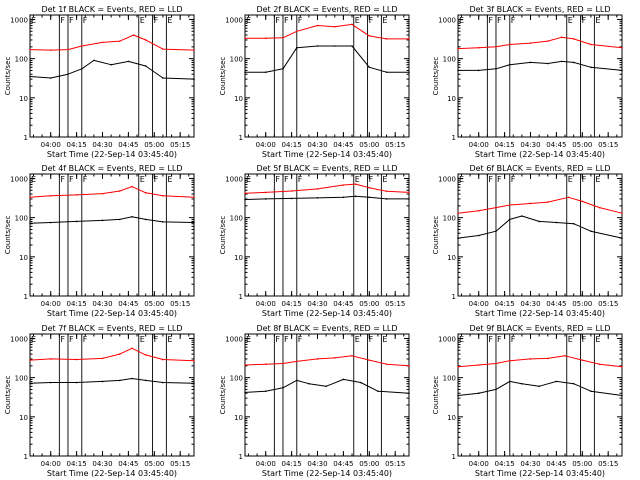  Describe the element at coordinates (449, 379) in the screenshot. I see `y-tick-label: 100` at that location.